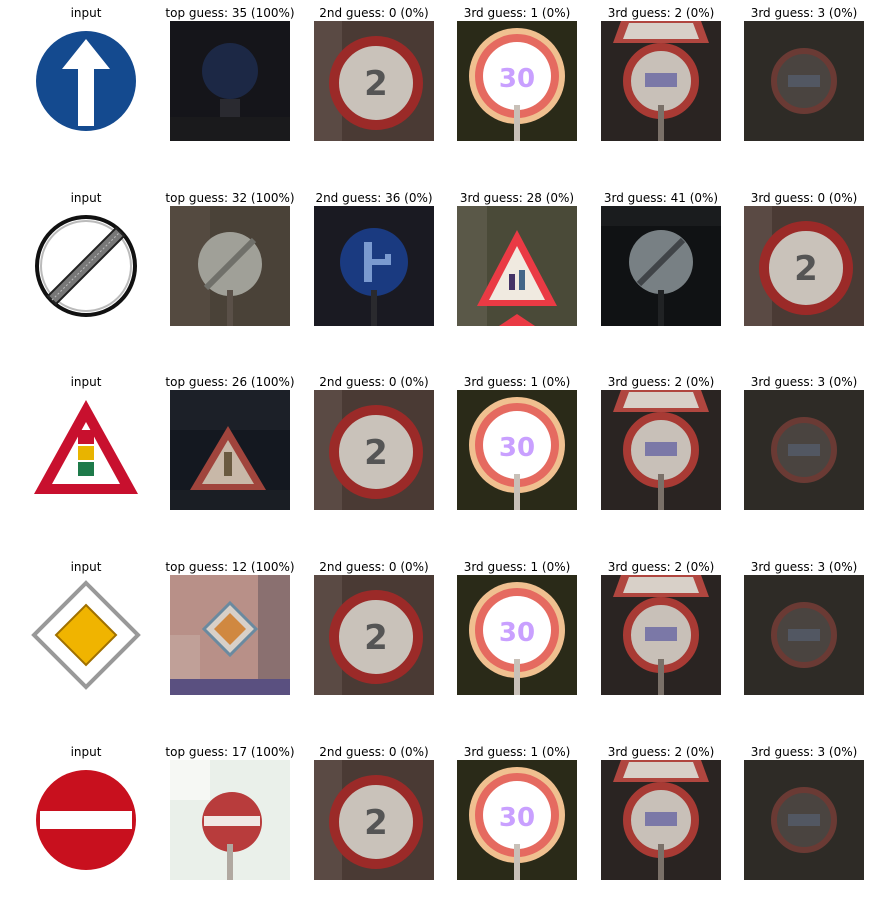 This screenshot has width=874, height=904. Describe the element at coordinates (230, 266) in the screenshot. I see `end-restrictions-gray-image` at that location.